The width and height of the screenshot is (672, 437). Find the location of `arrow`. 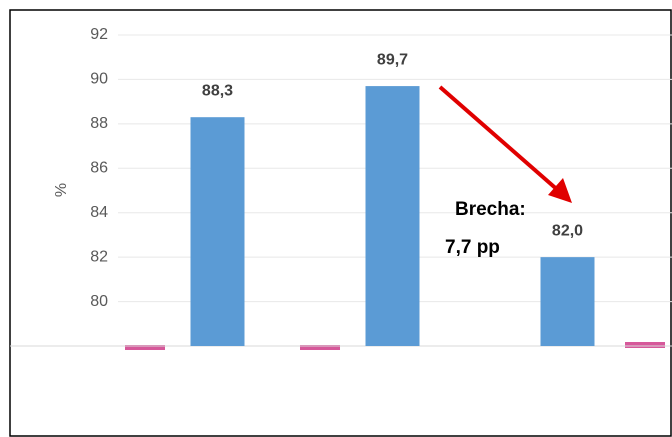

arrow is located at coordinates (500, 139).